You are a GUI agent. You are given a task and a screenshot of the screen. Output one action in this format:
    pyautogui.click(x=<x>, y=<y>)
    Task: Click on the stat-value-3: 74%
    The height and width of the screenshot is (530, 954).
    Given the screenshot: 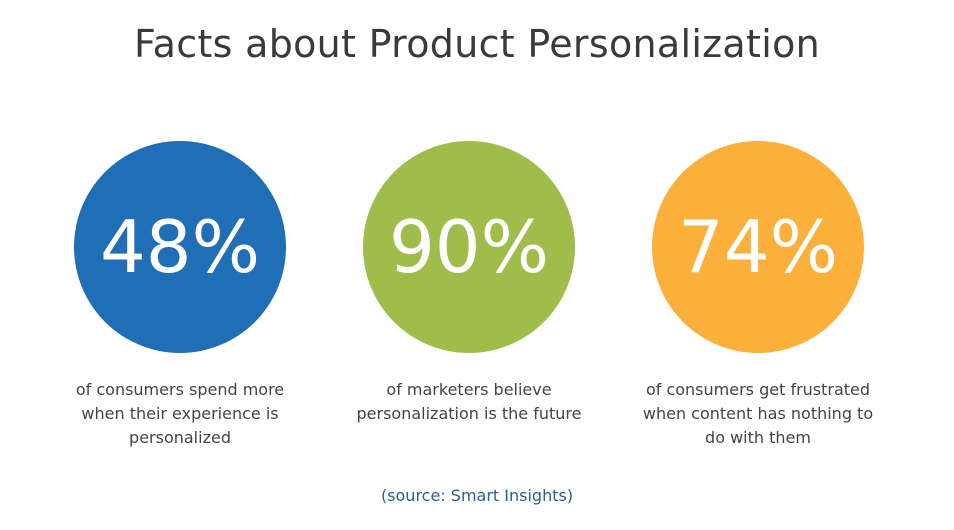 What is the action you would take?
    pyautogui.click(x=758, y=247)
    